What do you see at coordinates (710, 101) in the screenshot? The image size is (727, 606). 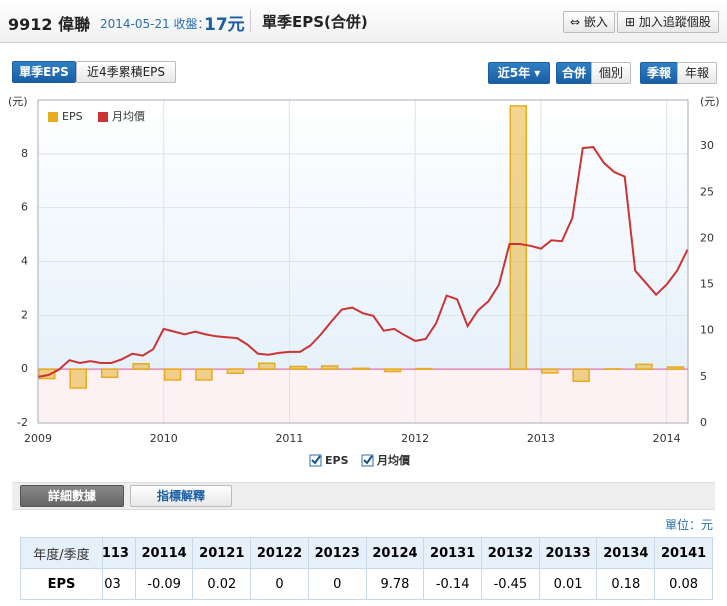 I see `y2-axis-label: (元)` at bounding box center [710, 101].